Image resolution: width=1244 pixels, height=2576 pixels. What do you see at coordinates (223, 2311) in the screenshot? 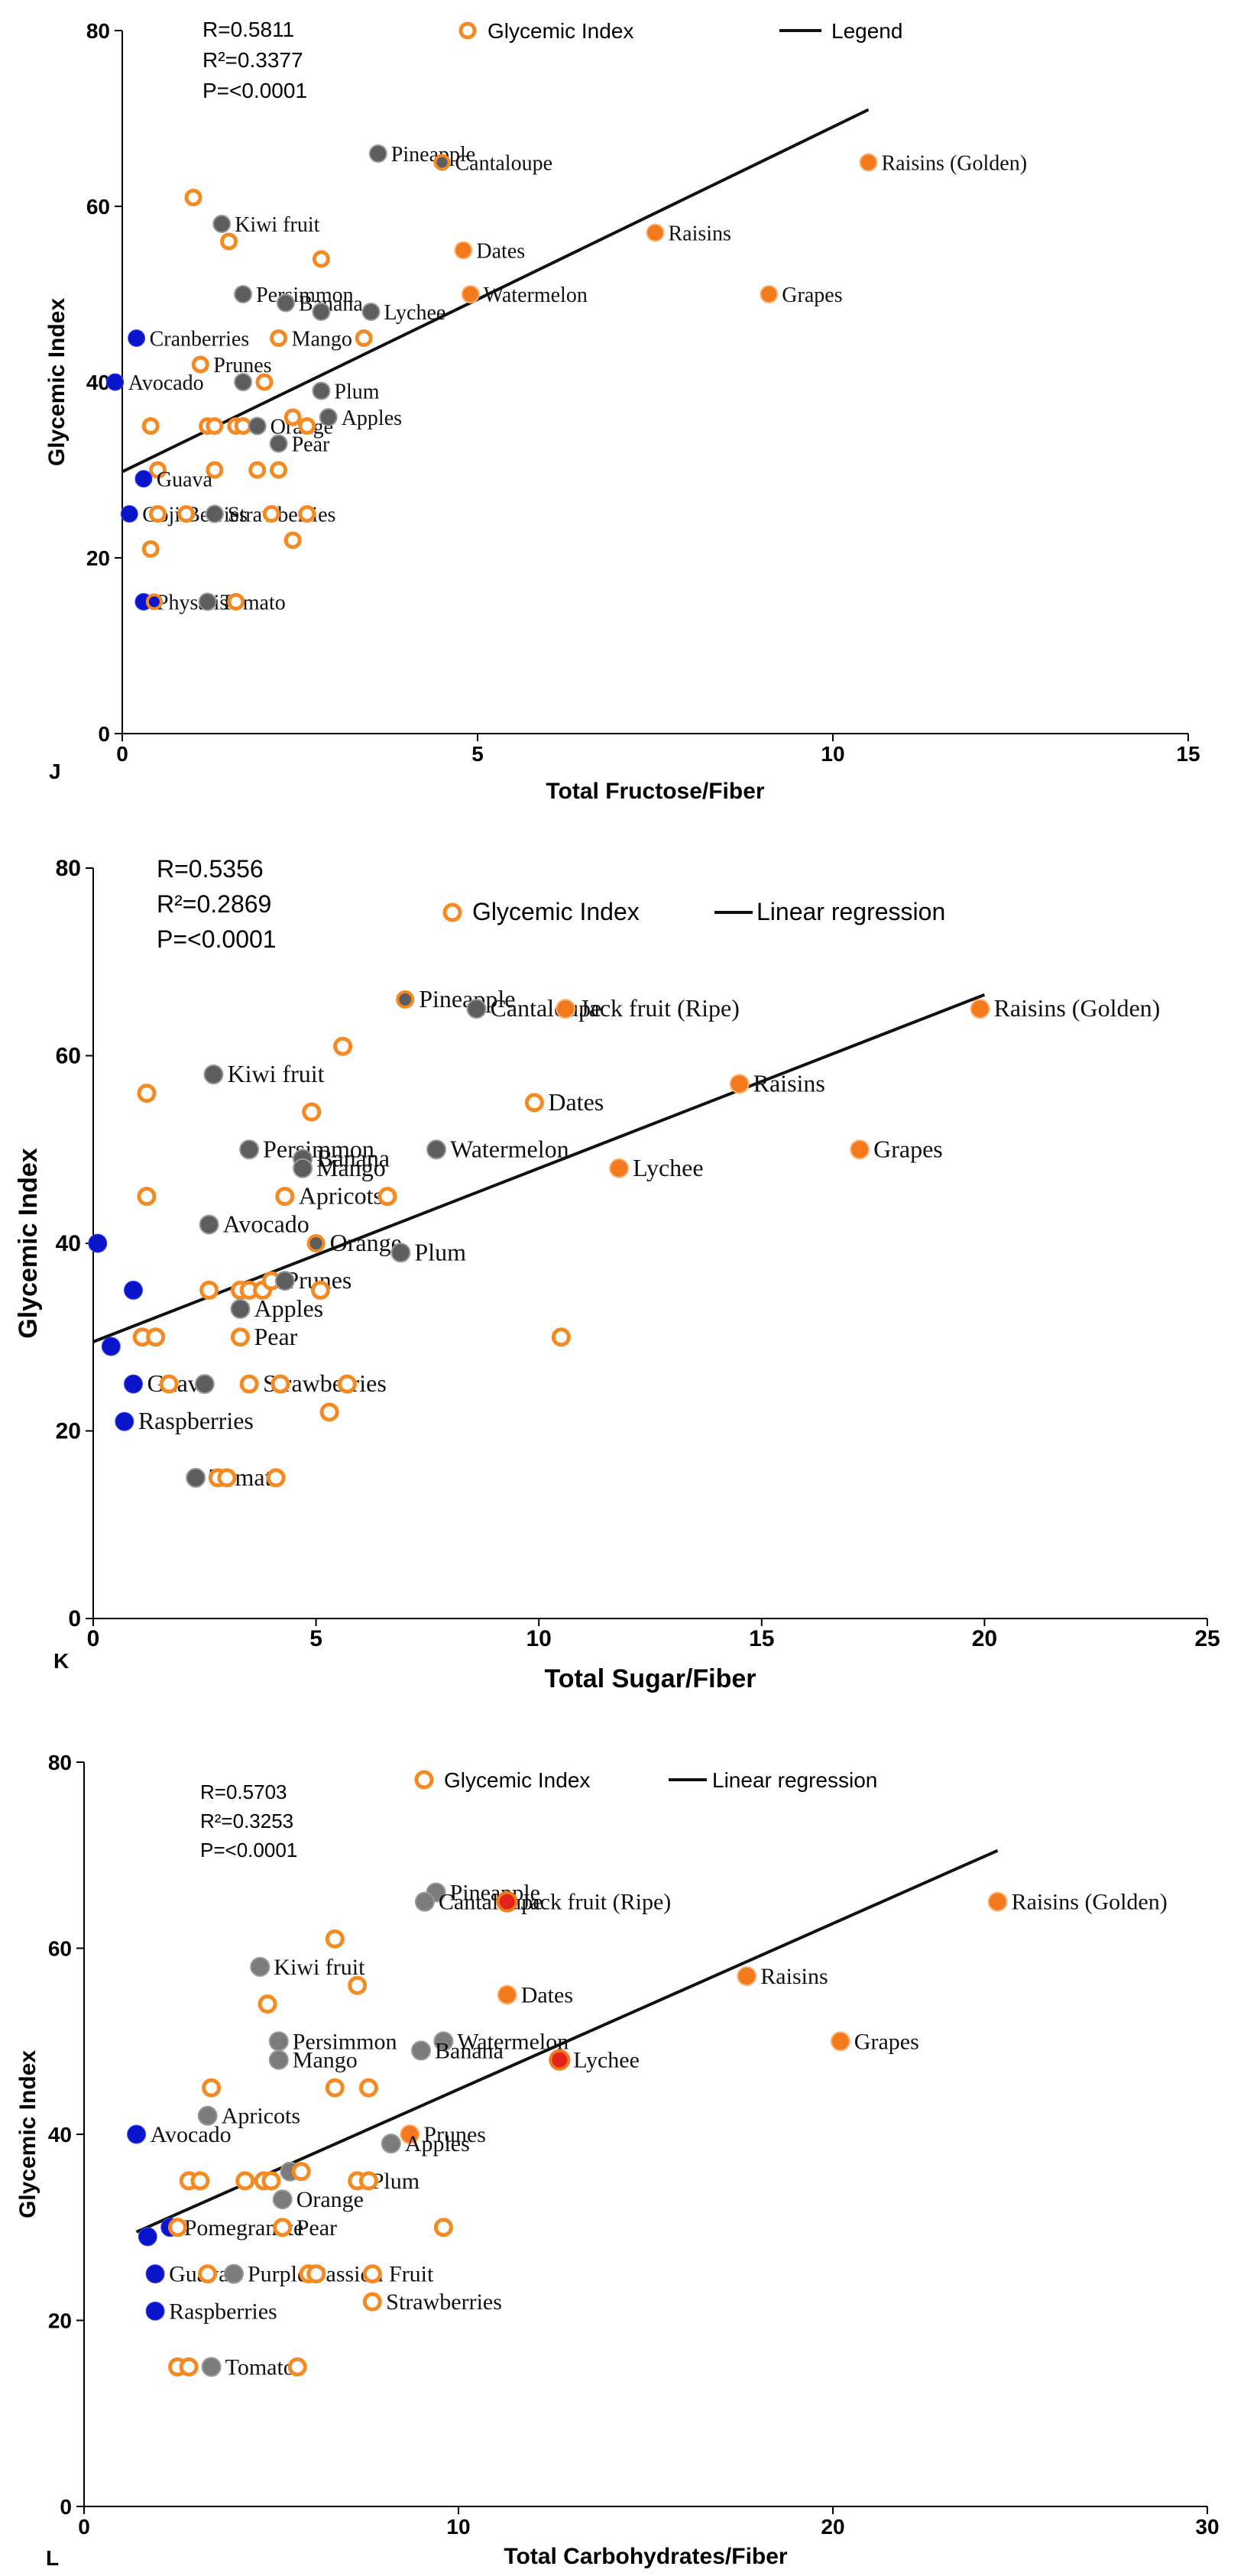
I see `point-label: Raspberries` at bounding box center [223, 2311].